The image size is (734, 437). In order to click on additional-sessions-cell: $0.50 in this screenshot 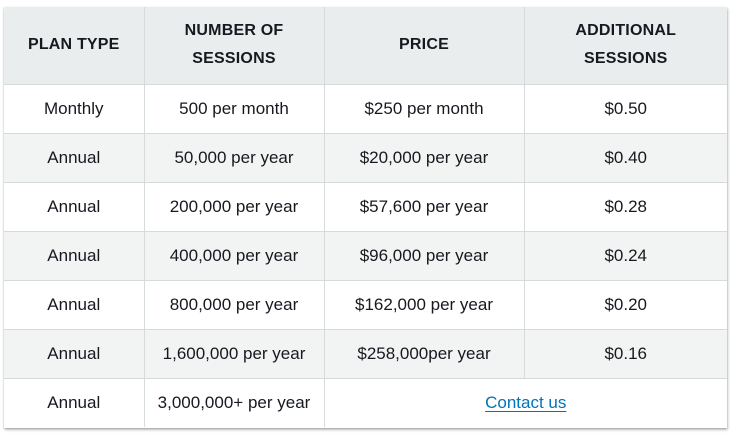, I will do `click(625, 108)`.